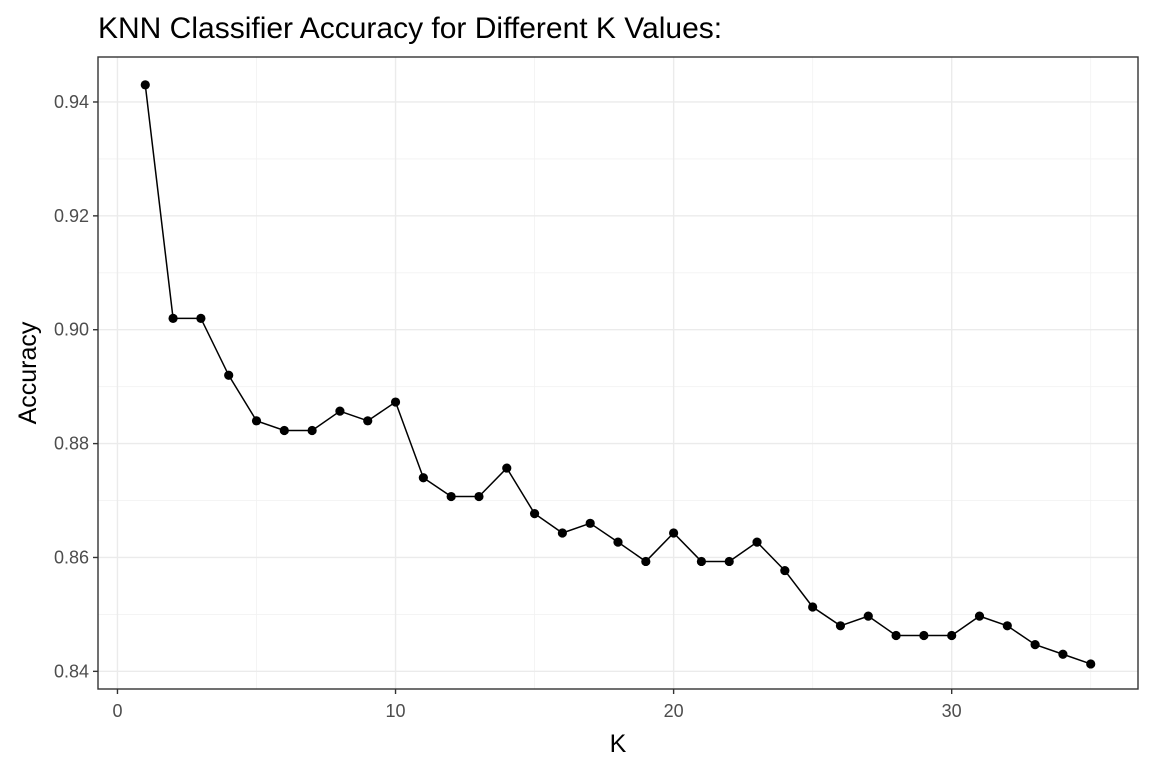  Describe the element at coordinates (71, 330) in the screenshot. I see `y-tick-label: 0.90` at that location.